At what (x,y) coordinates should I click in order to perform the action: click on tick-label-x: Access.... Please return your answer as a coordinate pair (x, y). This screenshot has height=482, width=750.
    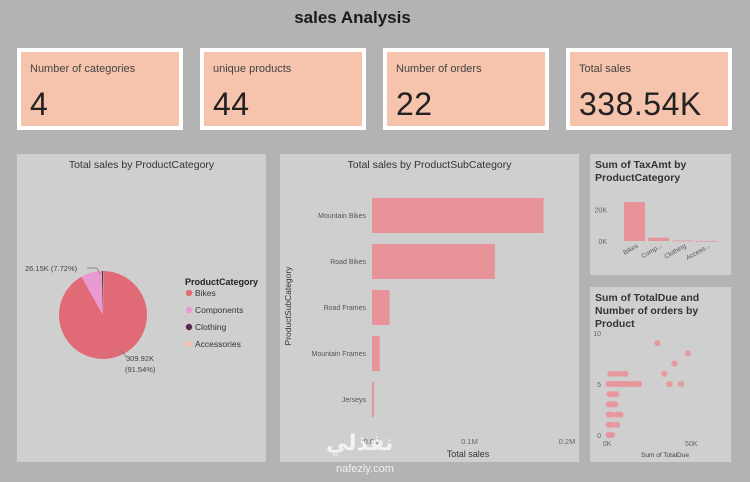
    Looking at the image, I should click on (698, 252).